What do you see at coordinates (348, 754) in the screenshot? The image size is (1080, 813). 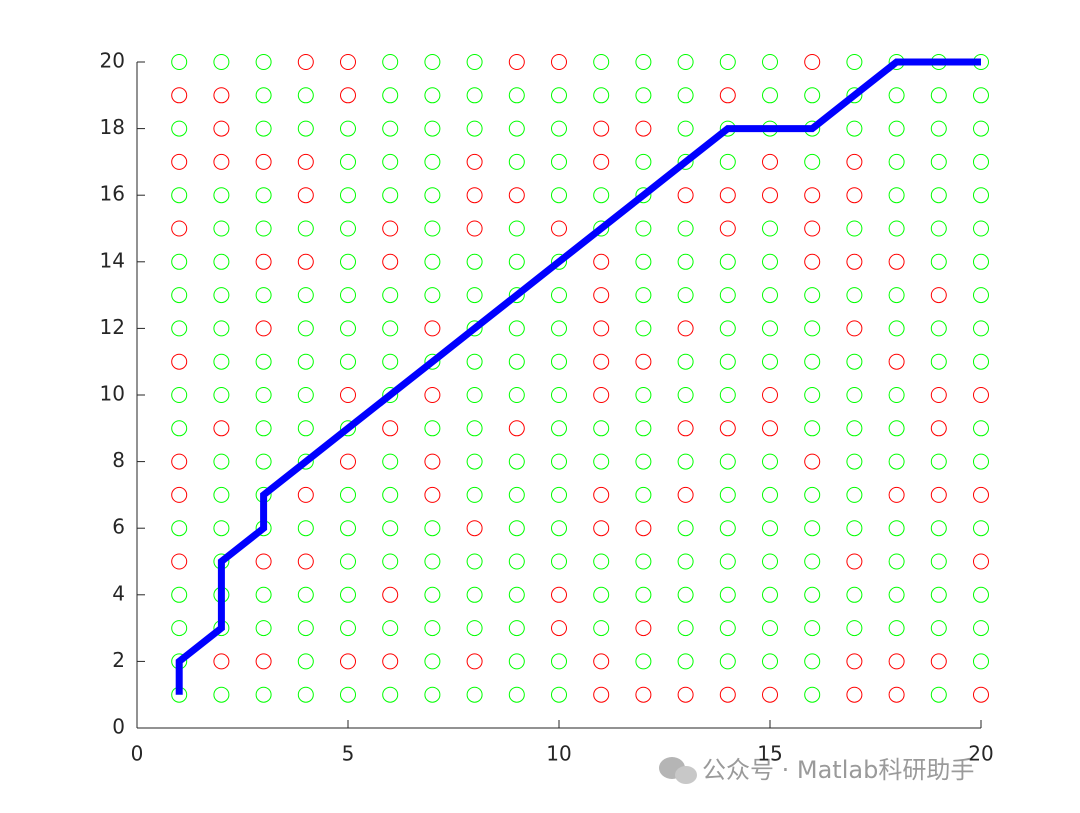 I see `x-tick-label: 5` at bounding box center [348, 754].